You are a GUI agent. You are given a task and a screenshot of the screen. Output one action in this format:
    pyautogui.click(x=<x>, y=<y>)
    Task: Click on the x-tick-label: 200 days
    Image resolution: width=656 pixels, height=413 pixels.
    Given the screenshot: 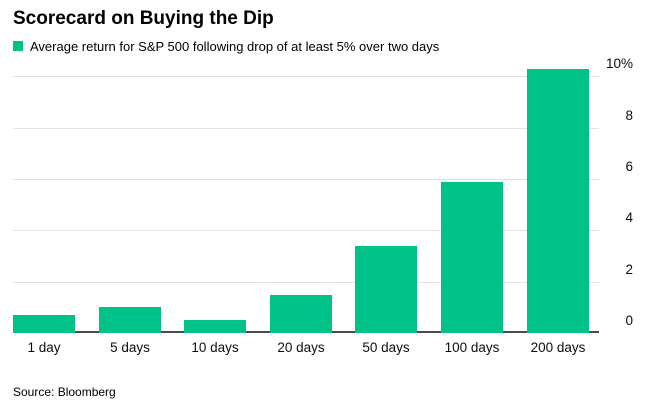 What is the action you would take?
    pyautogui.click(x=558, y=347)
    